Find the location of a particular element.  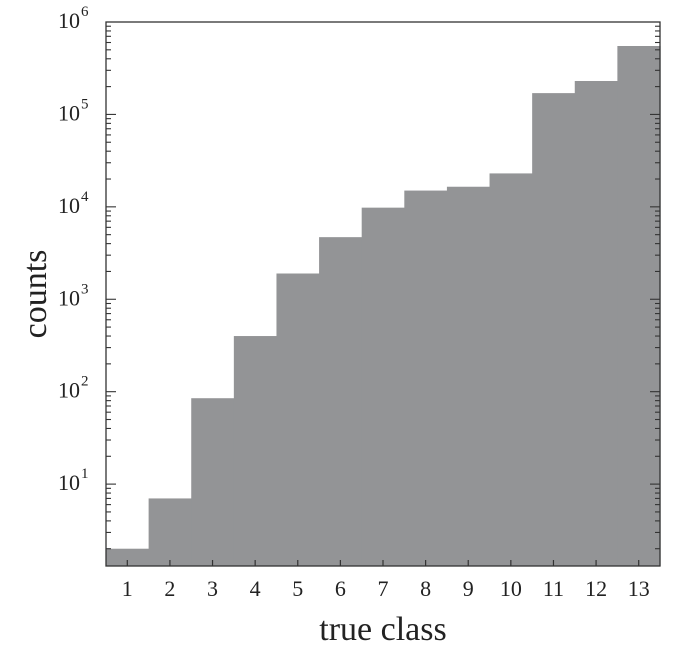

x-tick-label-7: 7 is located at coordinates (383, 588).